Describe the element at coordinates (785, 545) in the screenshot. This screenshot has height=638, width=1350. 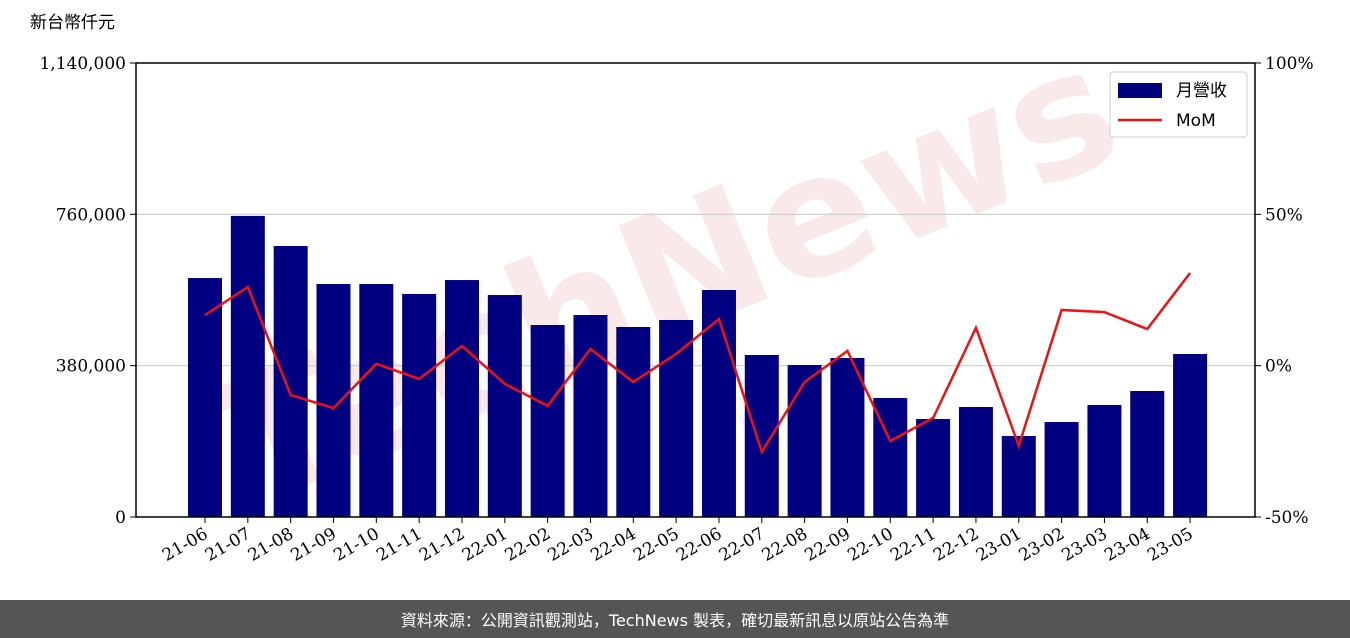
I see `x-tick-label: 22-08` at that location.